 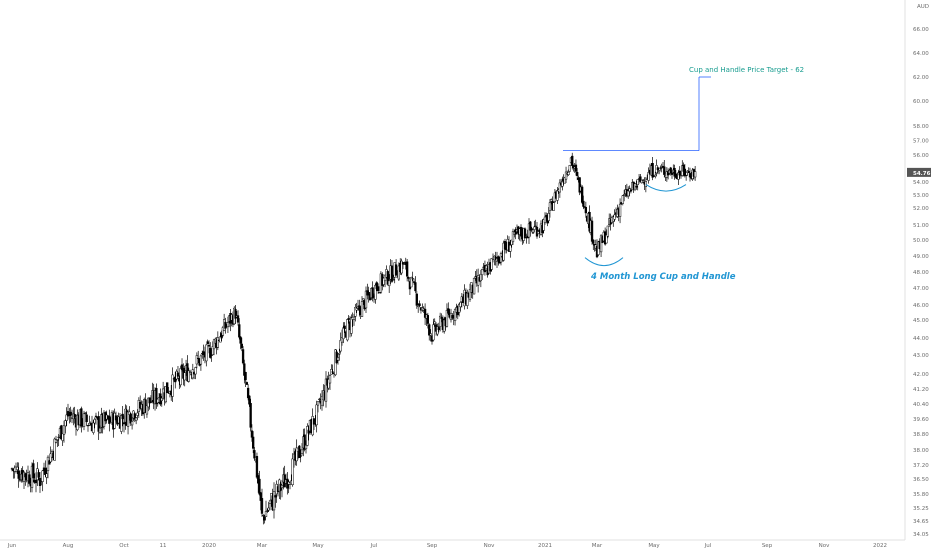 What do you see at coordinates (922, 174) in the screenshot?
I see `last-price-text: 54.76` at bounding box center [922, 174].